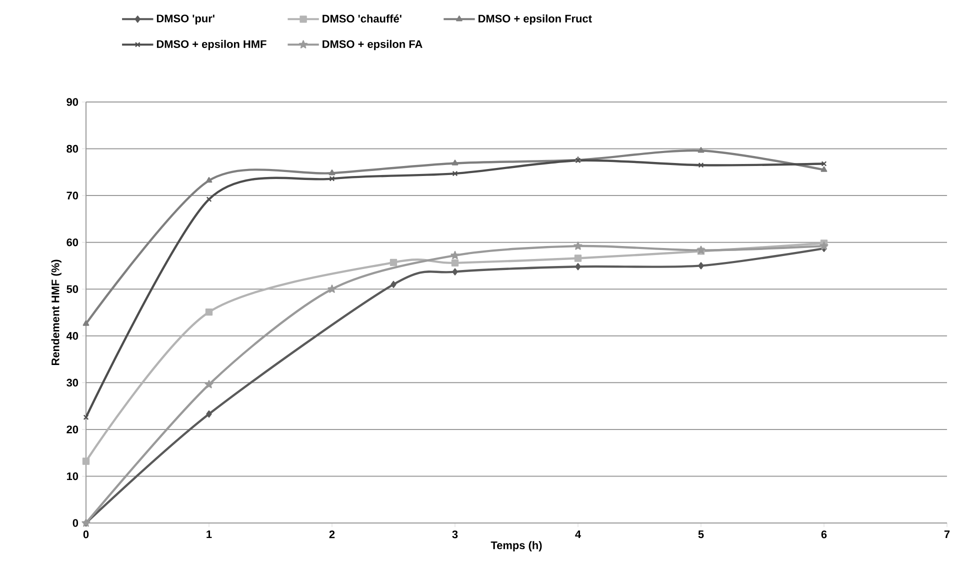  I want to click on x-tick-label: 1, so click(209, 534).